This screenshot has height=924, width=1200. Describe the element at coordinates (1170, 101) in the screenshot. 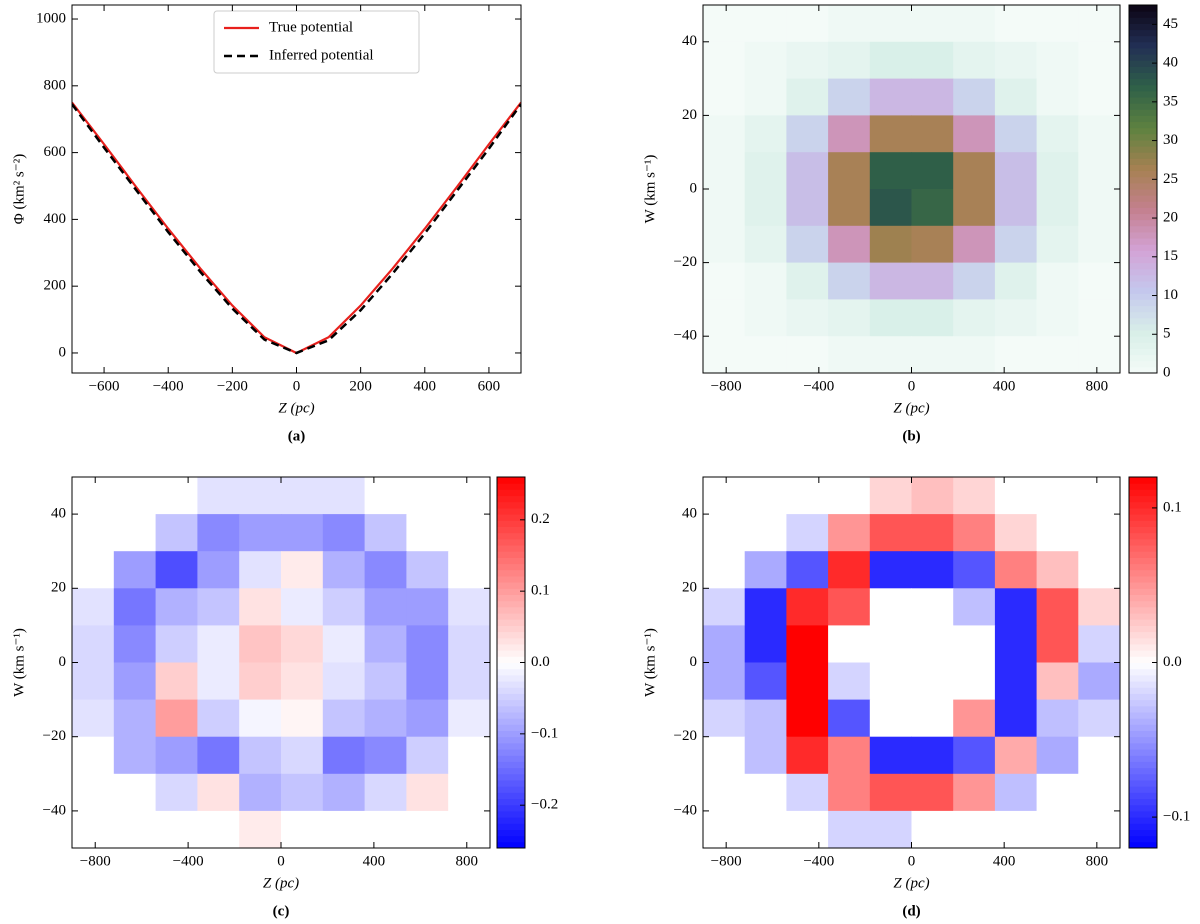

I see `colorbar-tick-label: 35` at that location.